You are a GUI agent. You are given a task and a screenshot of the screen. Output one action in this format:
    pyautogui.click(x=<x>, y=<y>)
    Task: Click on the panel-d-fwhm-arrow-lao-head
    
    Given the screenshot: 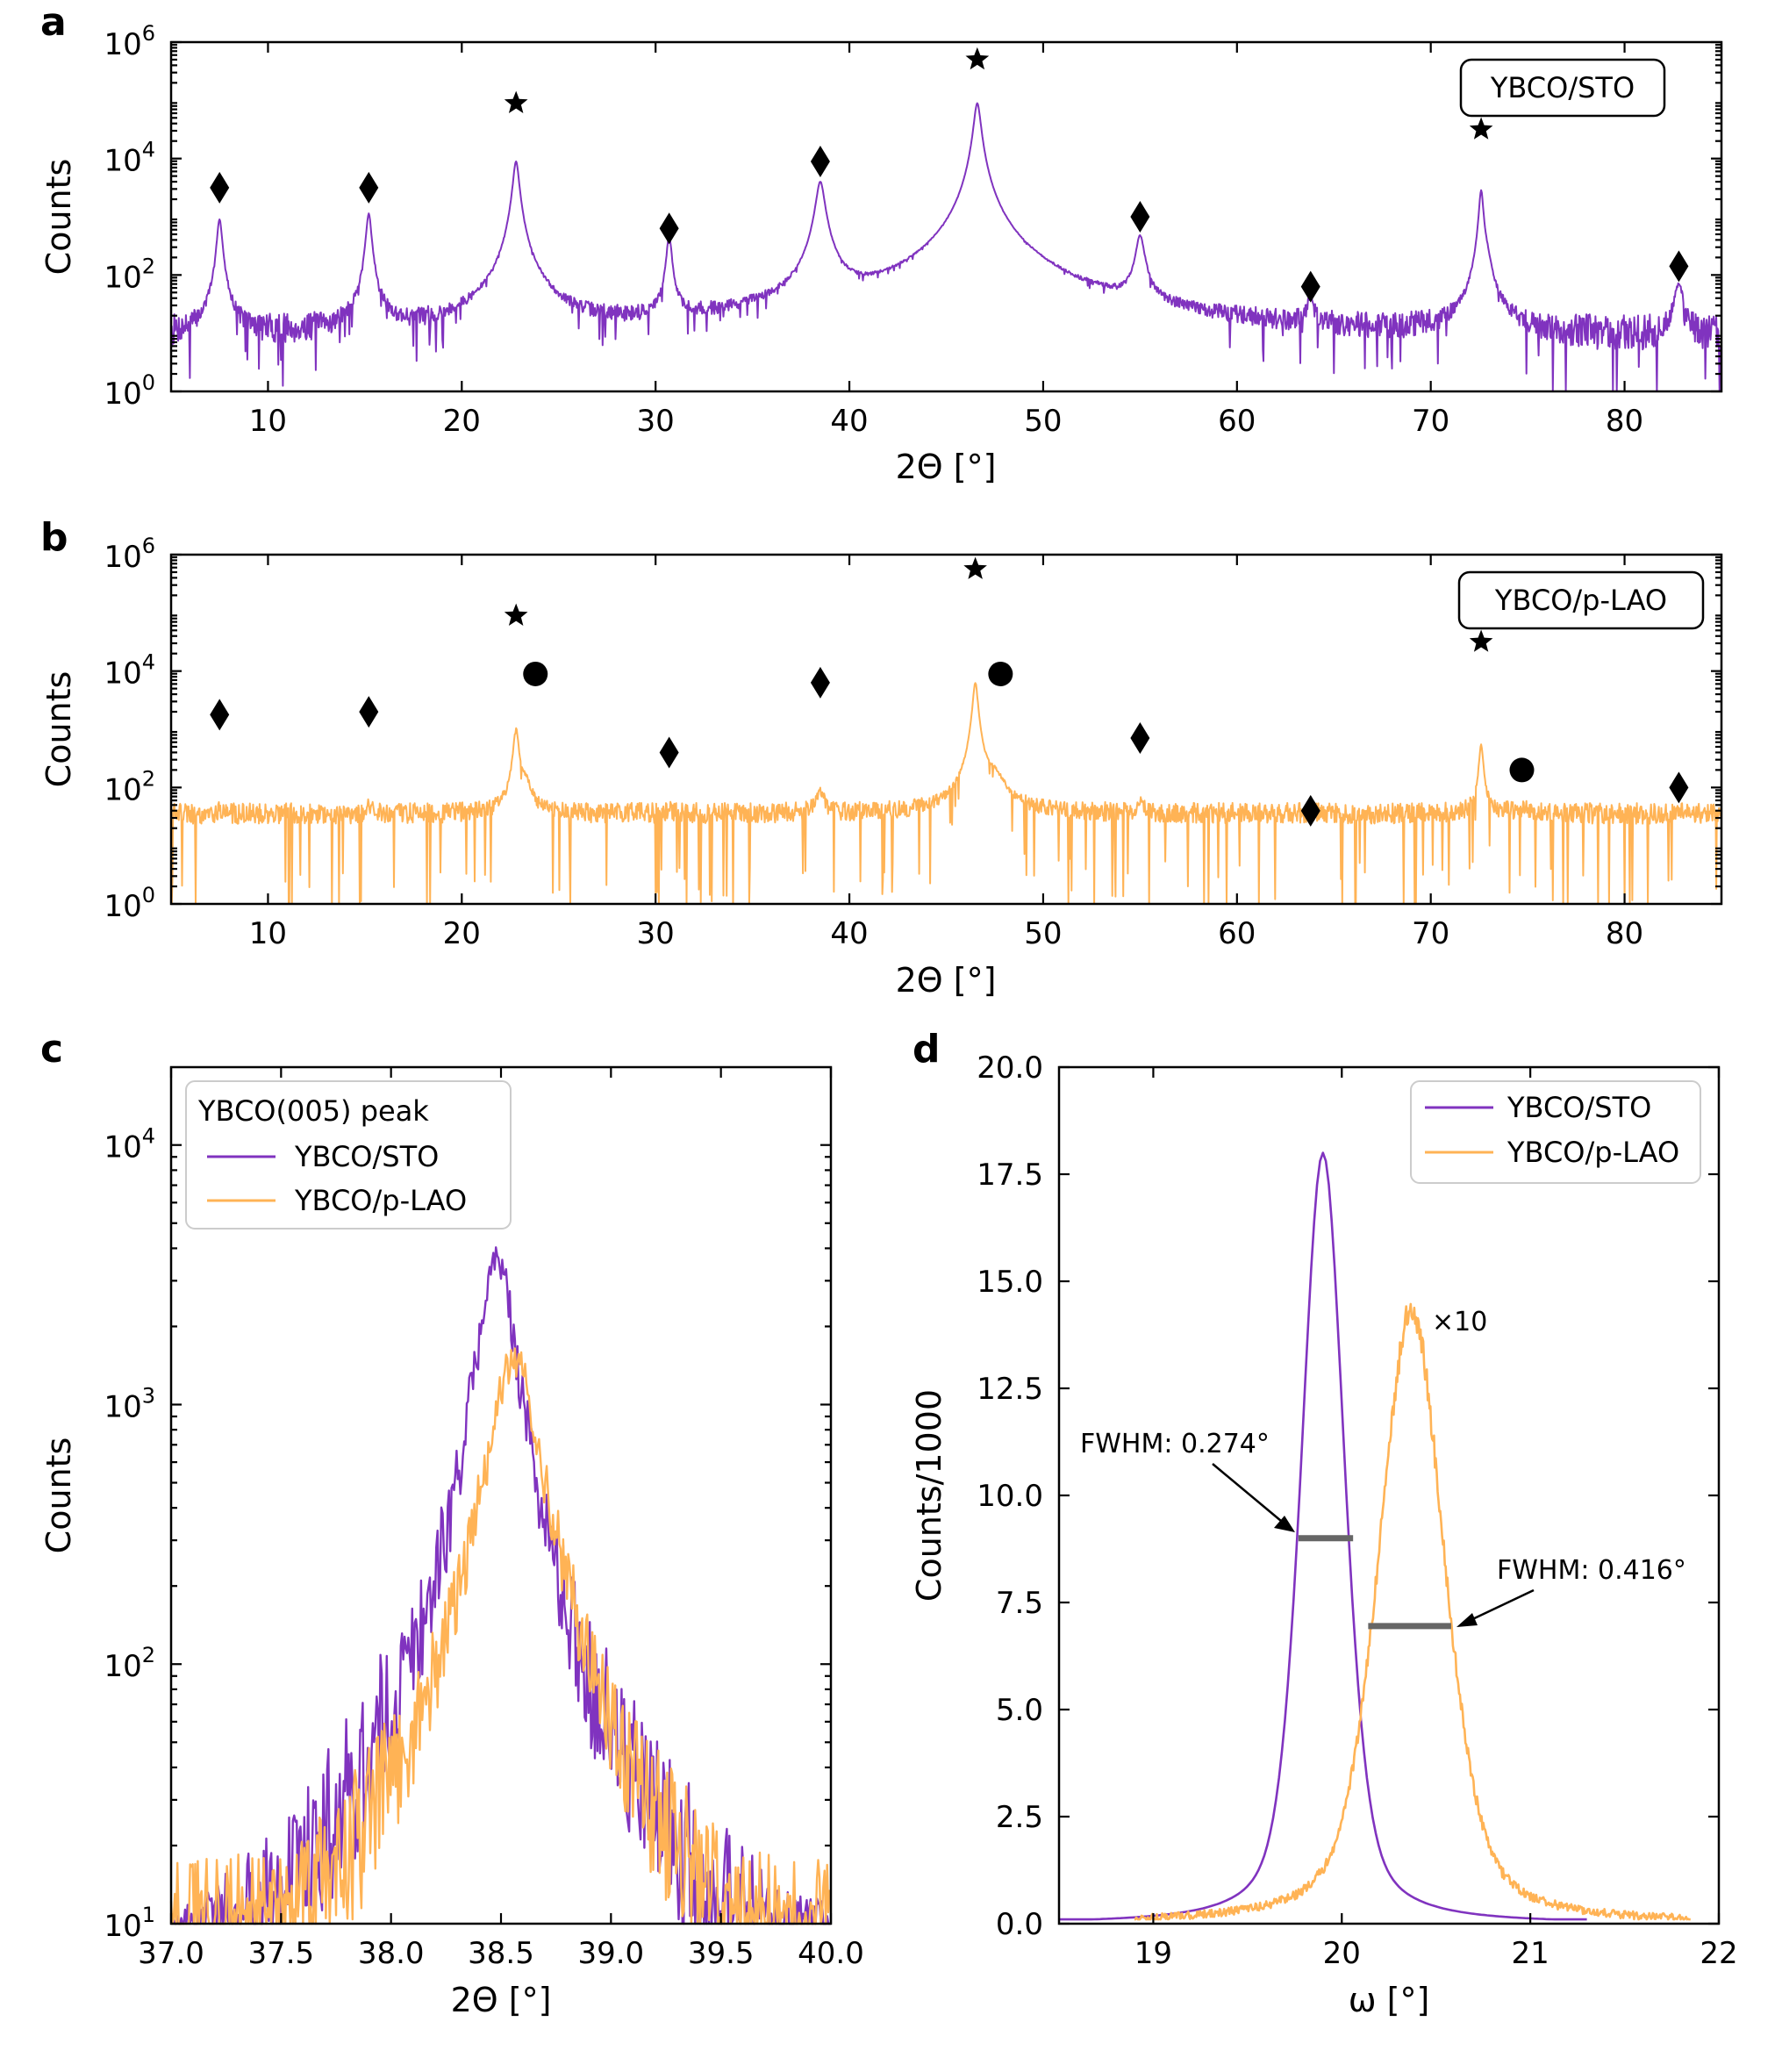 What is the action you would take?
    pyautogui.click(x=1467, y=1620)
    